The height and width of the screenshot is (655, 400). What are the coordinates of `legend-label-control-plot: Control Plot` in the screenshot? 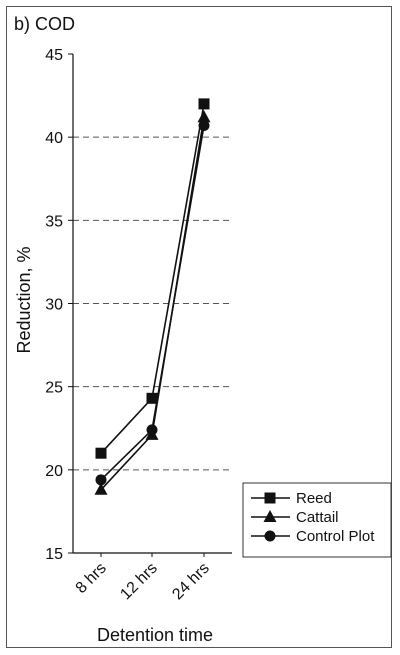 It's located at (335, 536).